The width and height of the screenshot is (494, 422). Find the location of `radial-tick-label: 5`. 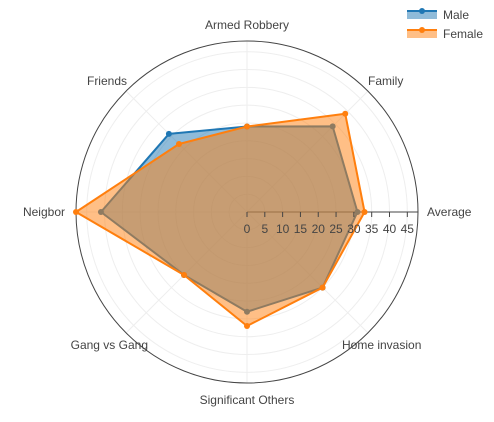

radial-tick-label: 5 is located at coordinates (264, 229).